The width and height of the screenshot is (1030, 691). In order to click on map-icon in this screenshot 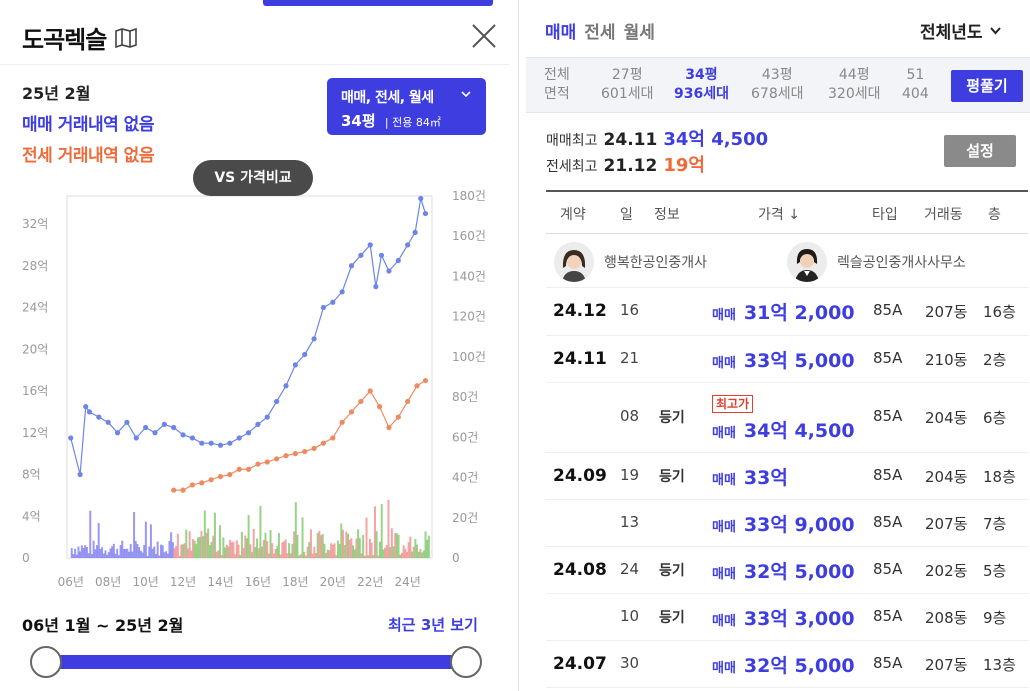, I will do `click(126, 38)`.